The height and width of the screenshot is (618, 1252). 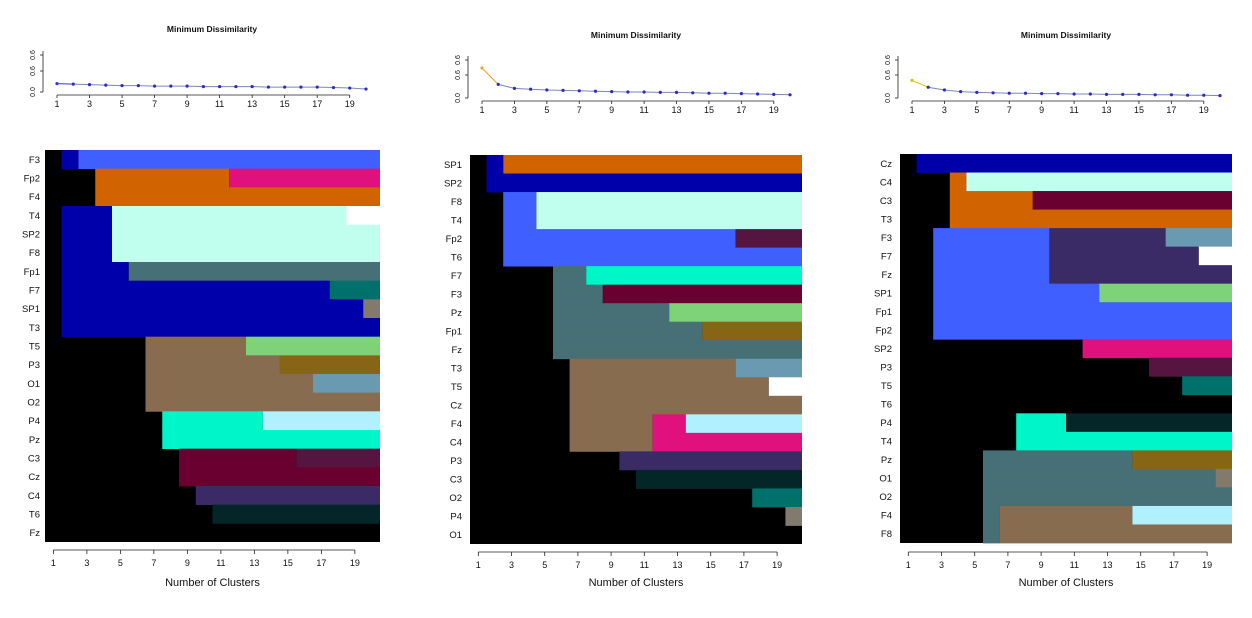 I want to click on line-x-tick-label: 15, so click(x=285, y=104).